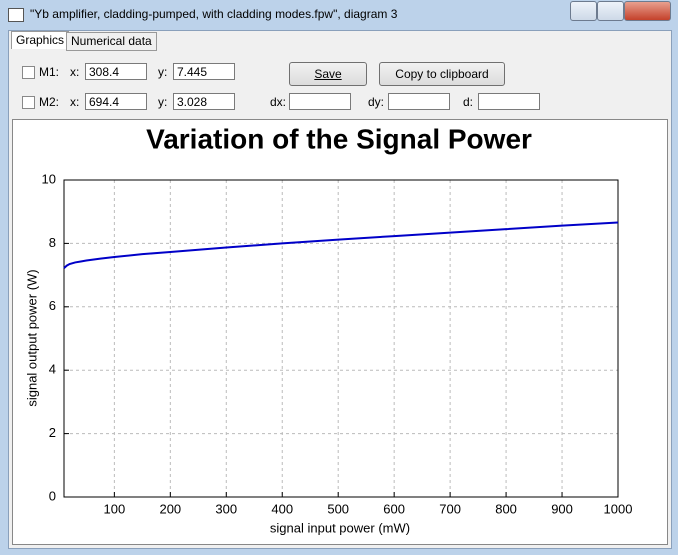 This screenshot has width=678, height=555. I want to click on text-field: 308.4, so click(116, 71).